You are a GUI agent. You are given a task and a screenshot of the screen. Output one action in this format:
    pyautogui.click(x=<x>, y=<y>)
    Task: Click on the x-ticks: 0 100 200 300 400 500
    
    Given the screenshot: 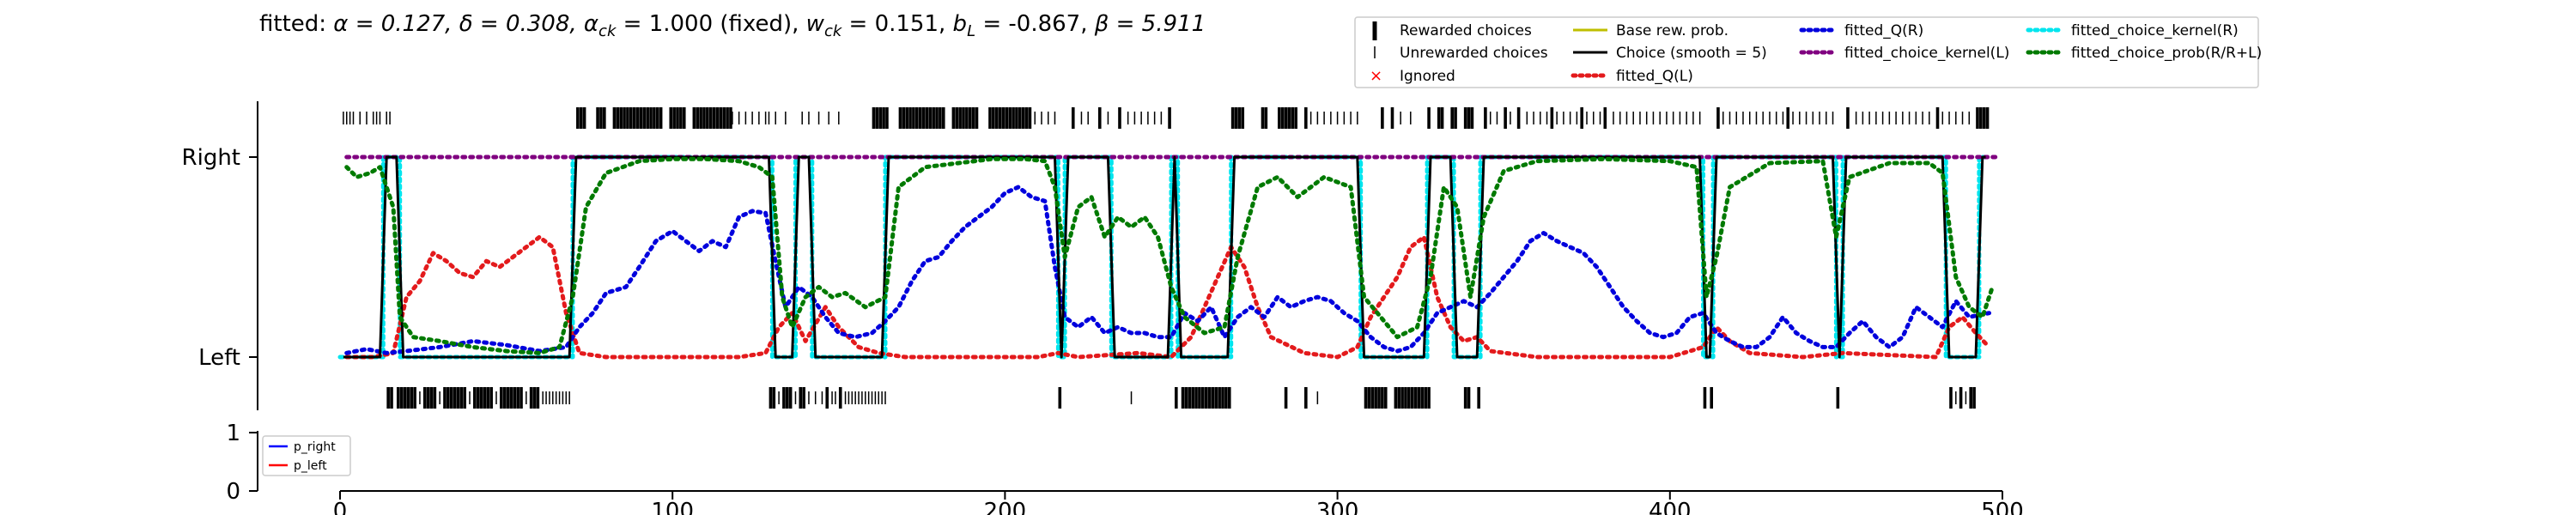 What is the action you would take?
    pyautogui.click(x=1178, y=503)
    